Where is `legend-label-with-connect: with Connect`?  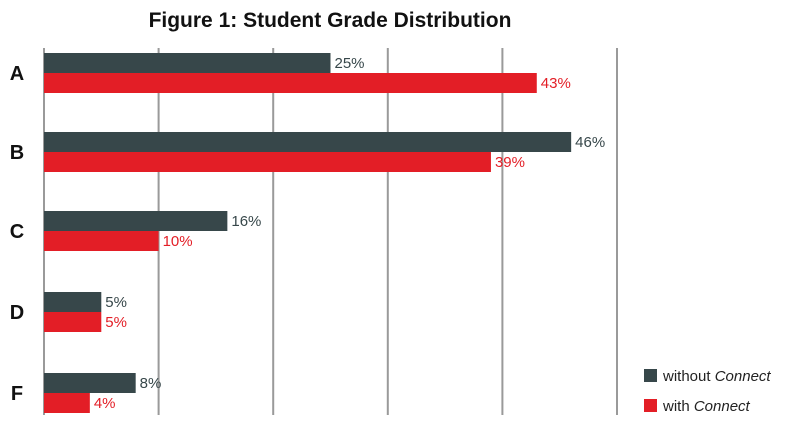
legend-label-with-connect: with Connect is located at coordinates (706, 406).